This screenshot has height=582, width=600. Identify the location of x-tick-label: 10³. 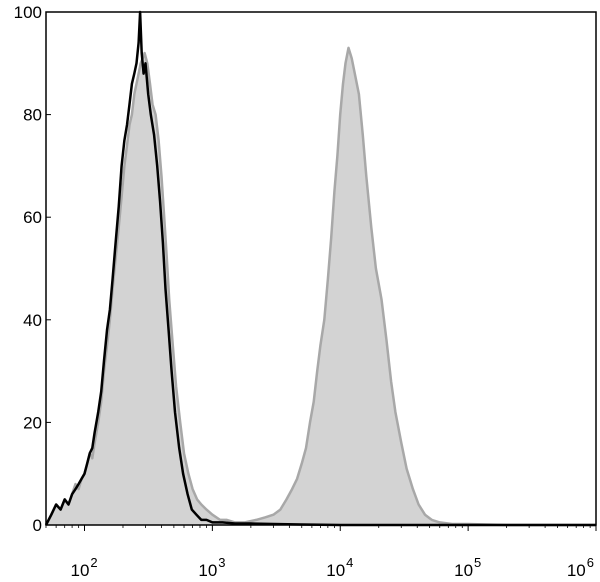
(211, 567).